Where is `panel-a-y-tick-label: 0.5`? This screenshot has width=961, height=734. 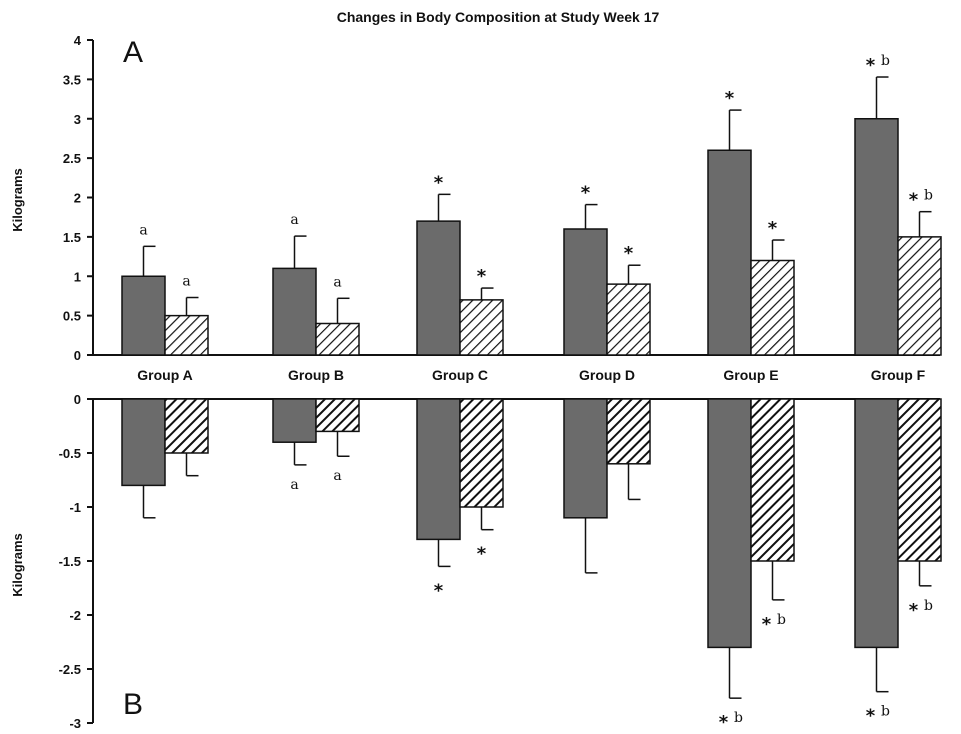 panel-a-y-tick-label: 0.5 is located at coordinates (72, 316).